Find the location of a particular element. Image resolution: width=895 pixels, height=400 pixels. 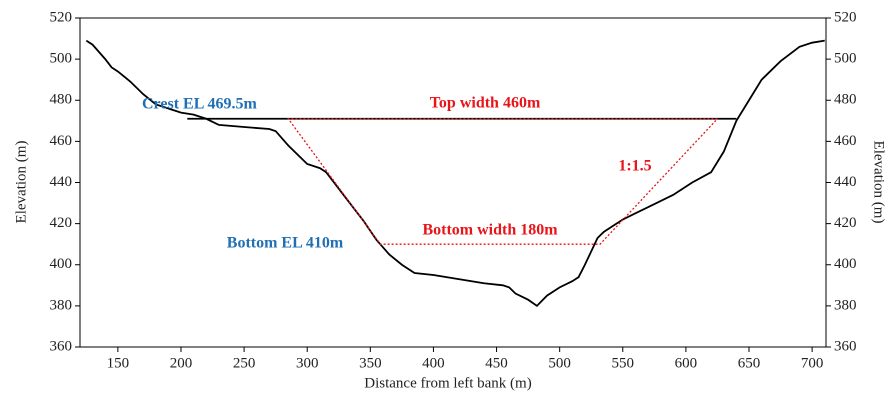

x-tick-label: 250 is located at coordinates (244, 363).